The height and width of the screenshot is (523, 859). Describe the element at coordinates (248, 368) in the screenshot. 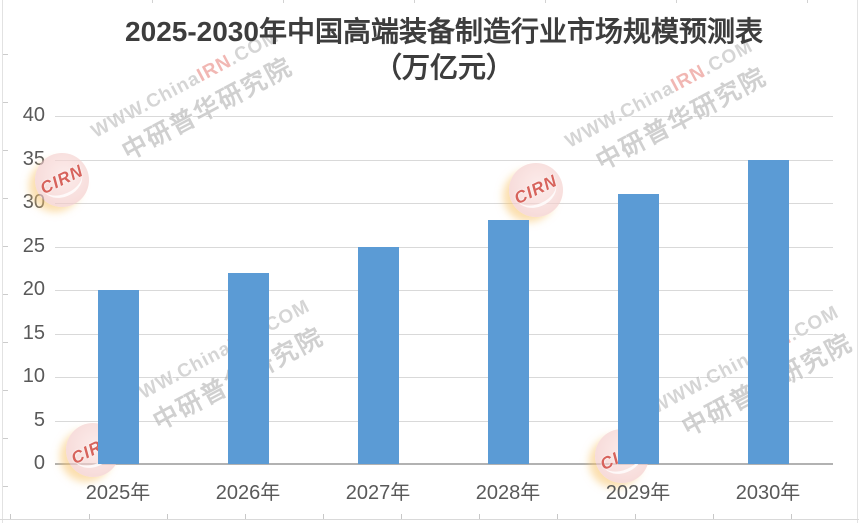

I see `bar-2026年` at that location.